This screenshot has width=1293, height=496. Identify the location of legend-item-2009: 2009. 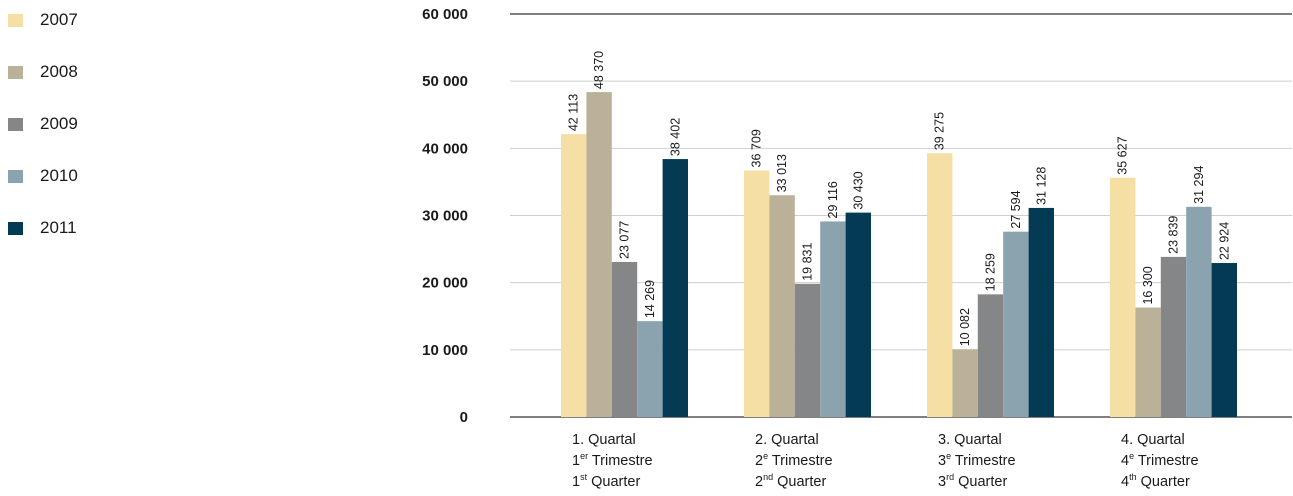
(108, 139).